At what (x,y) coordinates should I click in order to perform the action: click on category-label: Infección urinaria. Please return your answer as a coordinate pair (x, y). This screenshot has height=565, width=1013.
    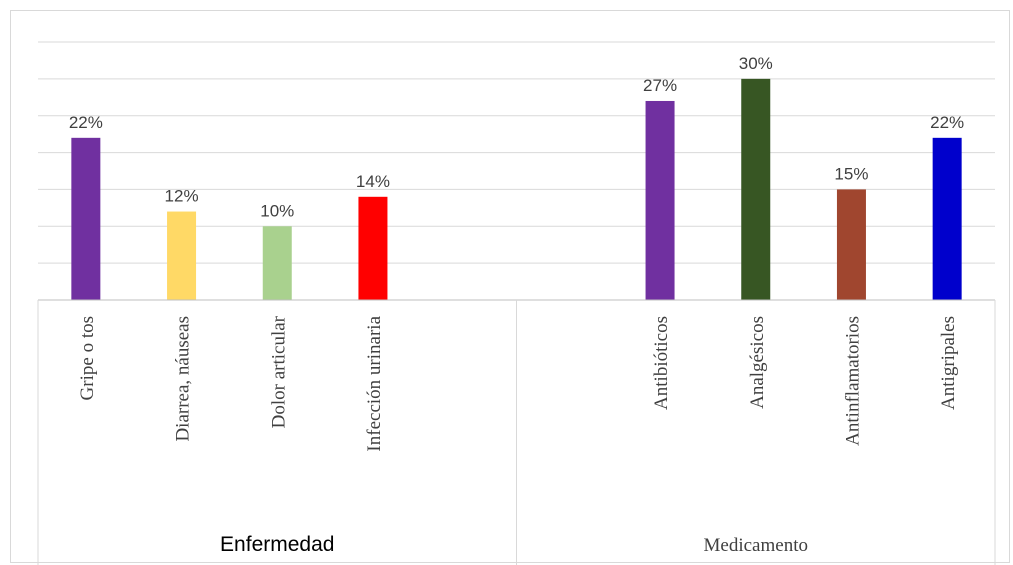
    Looking at the image, I should click on (374, 383).